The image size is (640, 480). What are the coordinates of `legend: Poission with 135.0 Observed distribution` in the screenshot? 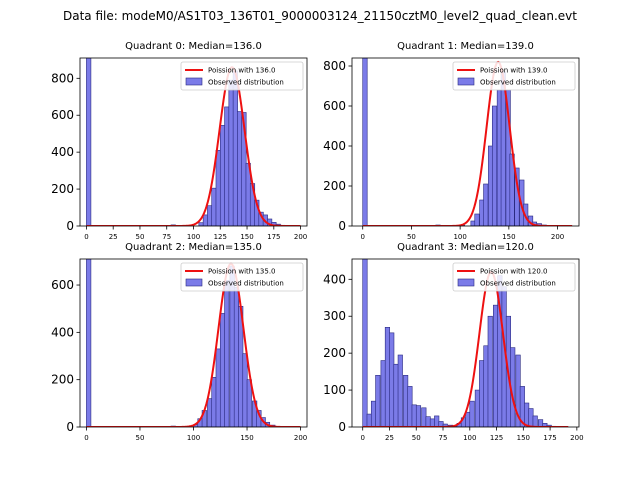 It's located at (242, 277).